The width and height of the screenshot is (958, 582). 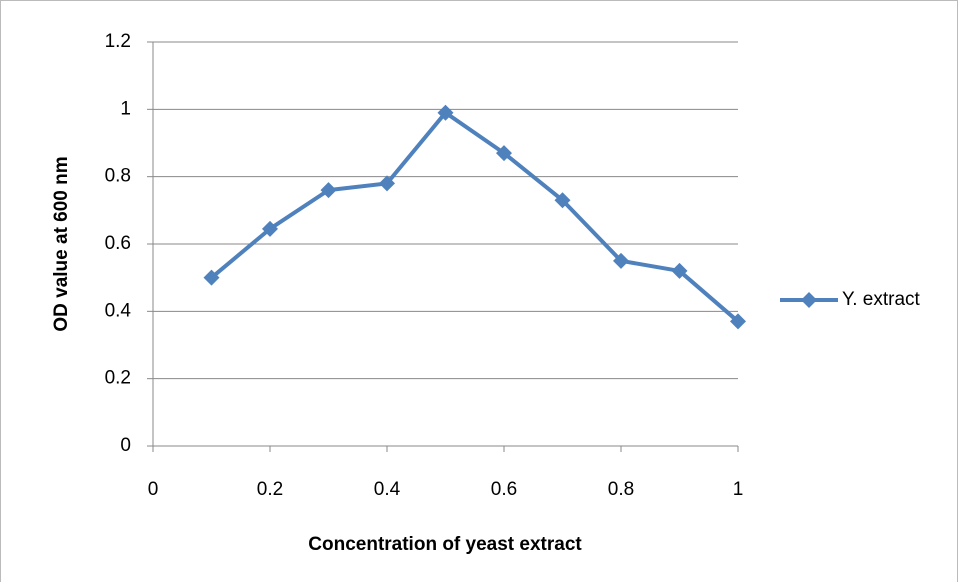 What do you see at coordinates (153, 489) in the screenshot?
I see `x-tick-label: 0` at bounding box center [153, 489].